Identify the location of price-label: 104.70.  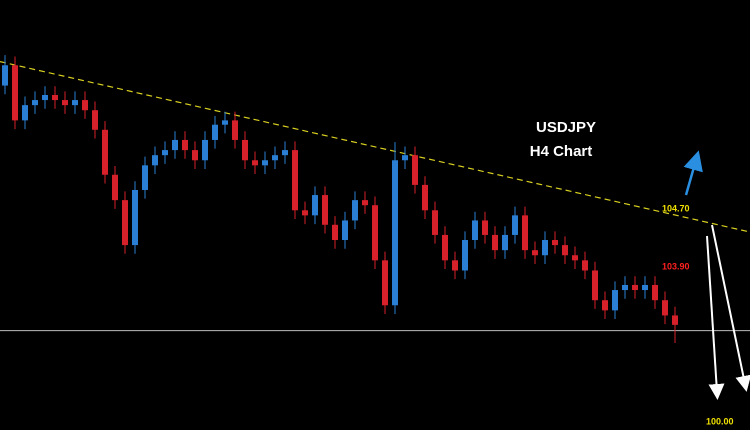
(676, 208).